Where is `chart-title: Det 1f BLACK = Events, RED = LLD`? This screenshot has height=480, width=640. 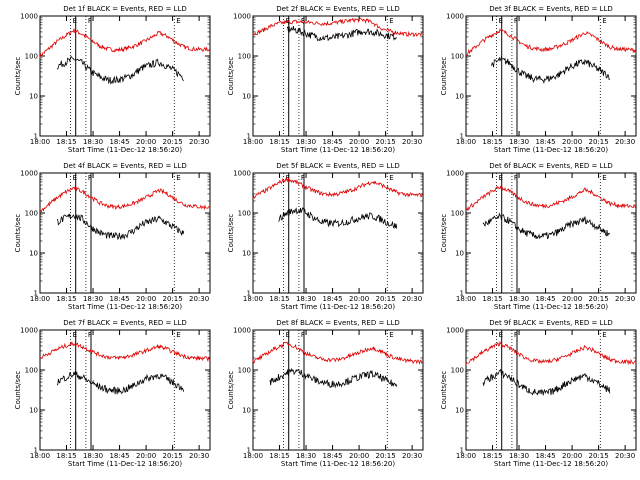 chart-title: Det 1f BLACK = Events, RED = LLD is located at coordinates (124, 9).